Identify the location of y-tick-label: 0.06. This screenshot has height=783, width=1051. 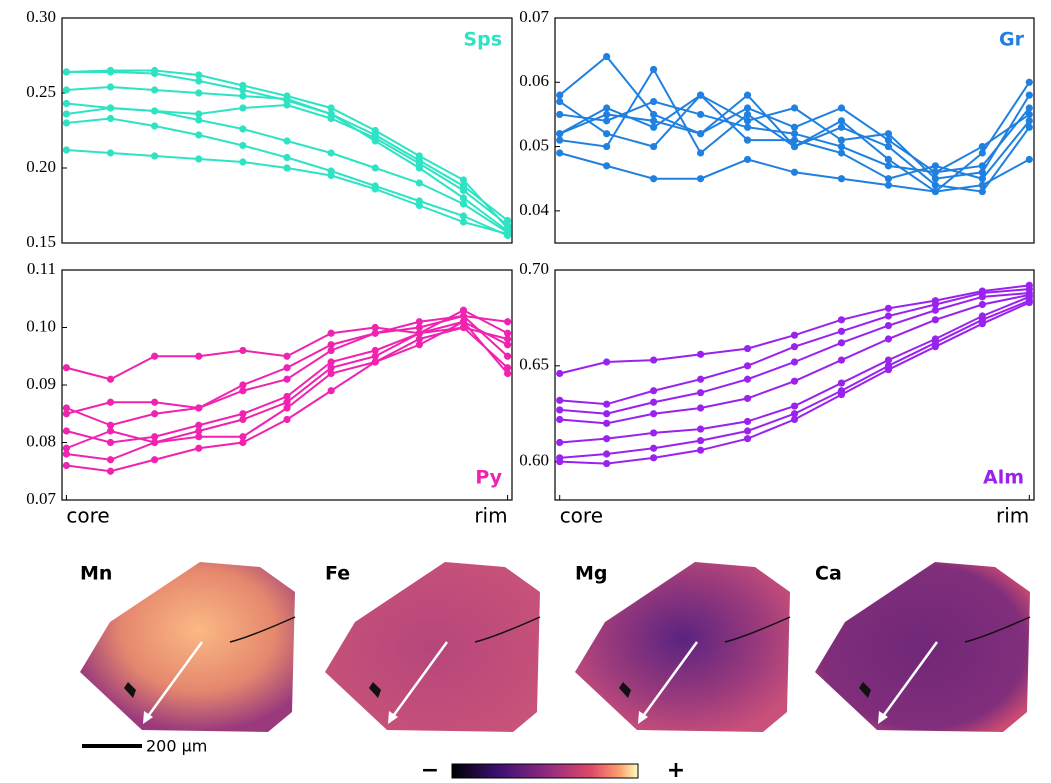
(534, 80).